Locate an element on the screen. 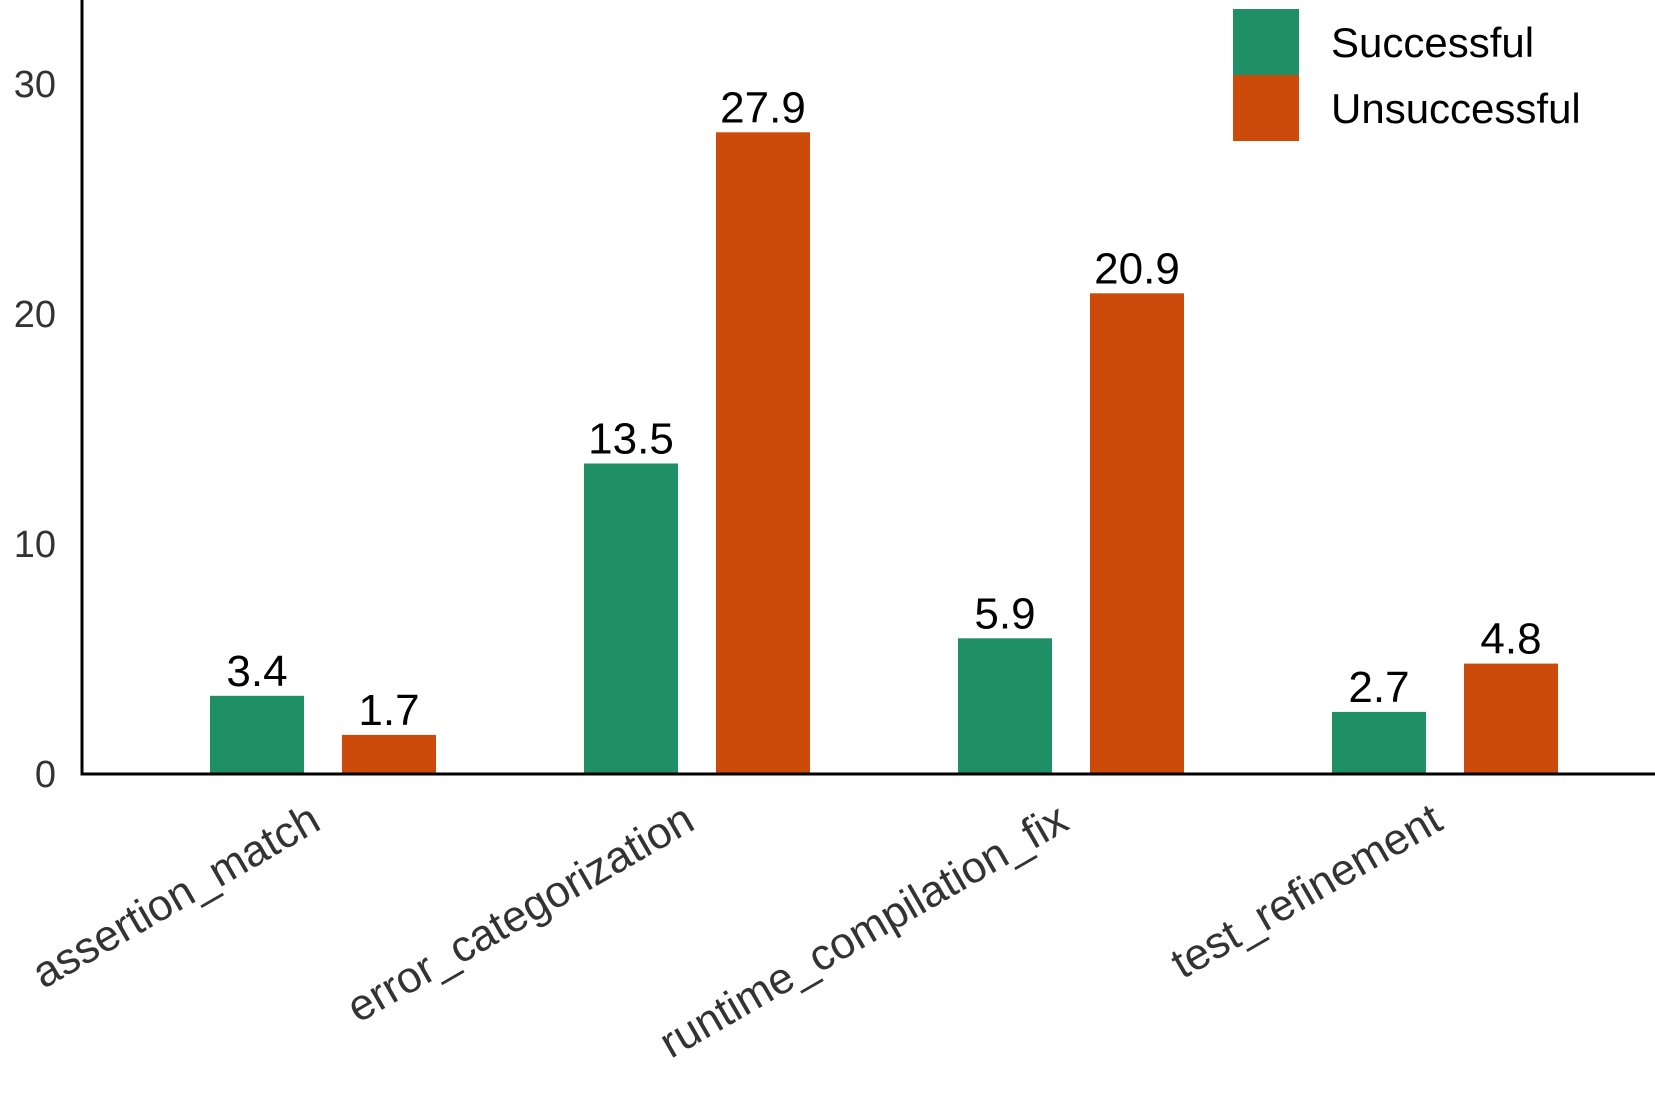  y-tick-label: 20 is located at coordinates (35, 315).